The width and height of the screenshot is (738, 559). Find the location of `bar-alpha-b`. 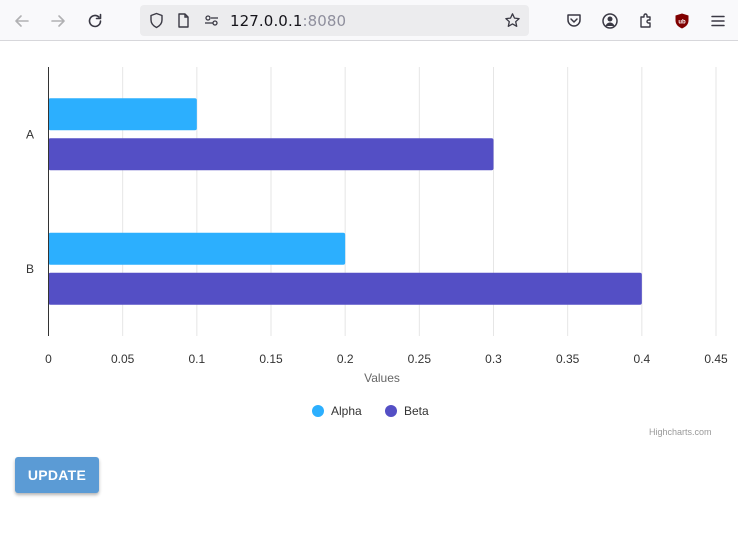

bar-alpha-b is located at coordinates (197, 248).